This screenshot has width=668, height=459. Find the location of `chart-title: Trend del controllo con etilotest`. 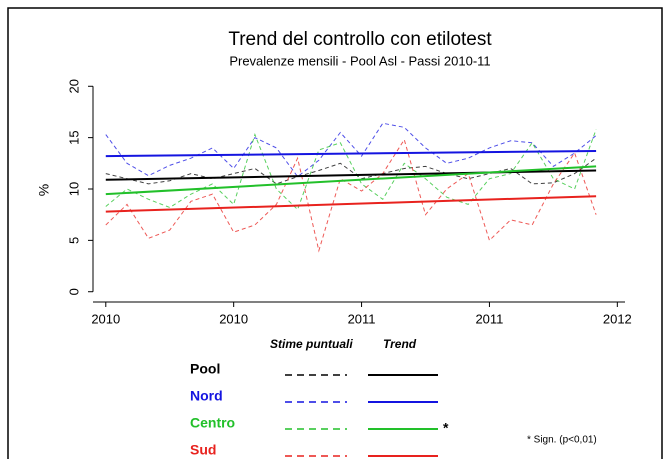

chart-title: Trend del controllo con etilotest is located at coordinates (360, 39).